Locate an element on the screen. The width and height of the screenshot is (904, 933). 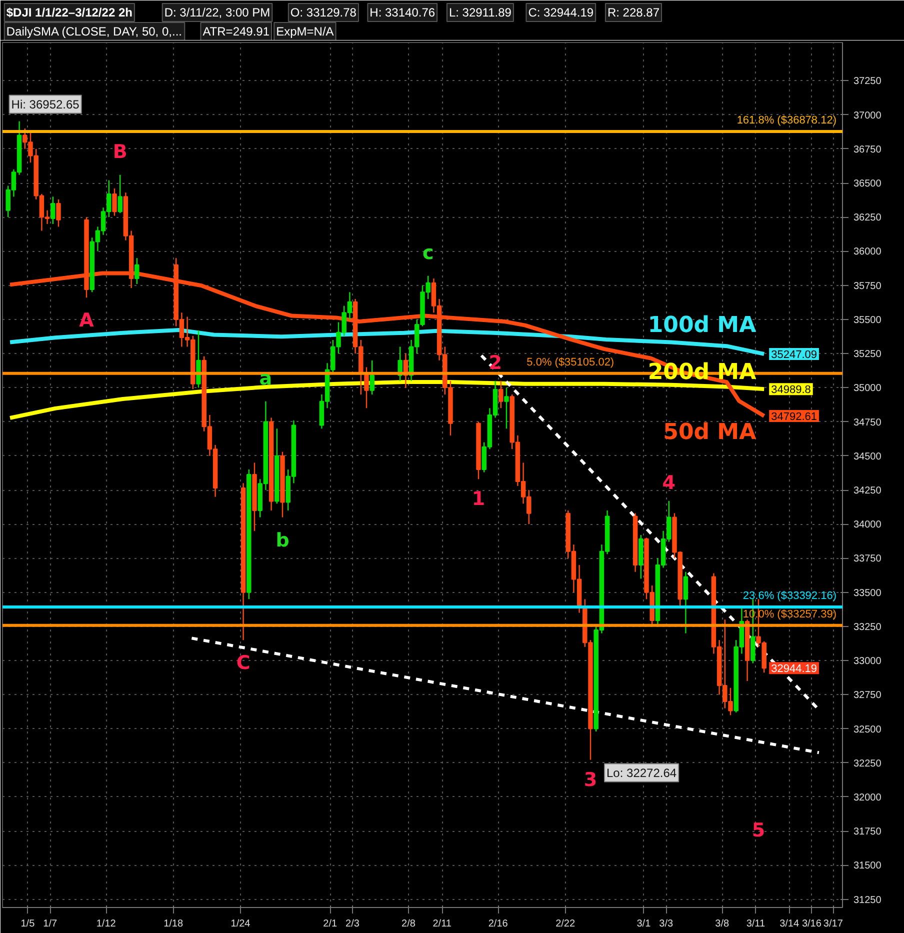
text: L: 32911.89 is located at coordinates (480, 13).